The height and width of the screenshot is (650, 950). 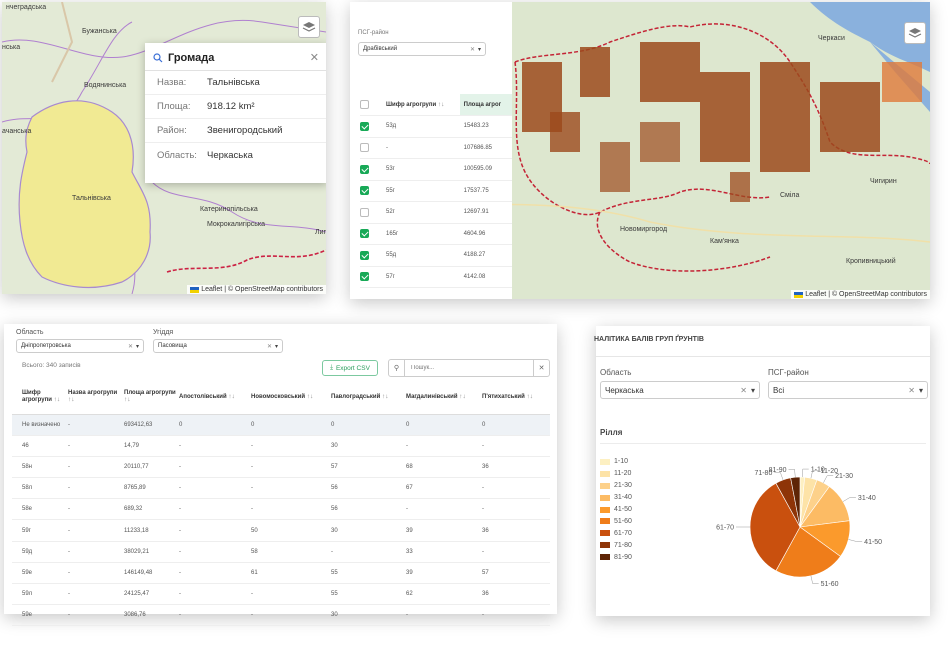 I want to click on export-csv-button: ⤓ Export CSV, so click(x=350, y=368).